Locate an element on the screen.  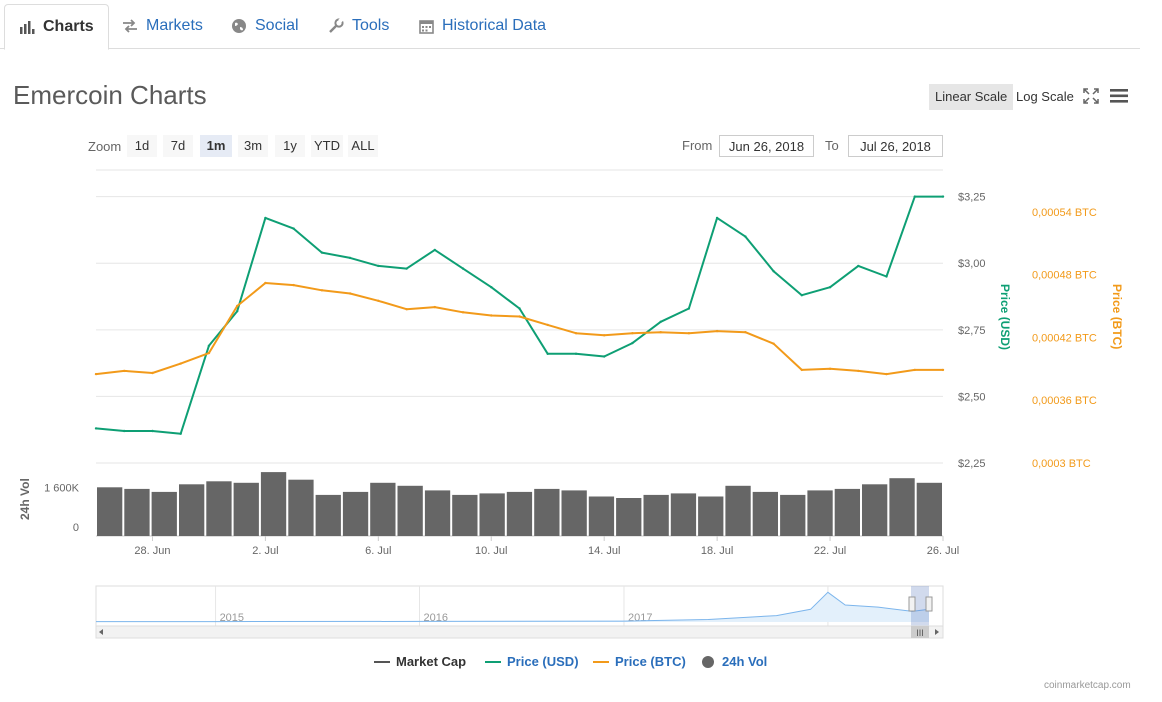
legend-market-cap: Market Cap is located at coordinates (420, 661).